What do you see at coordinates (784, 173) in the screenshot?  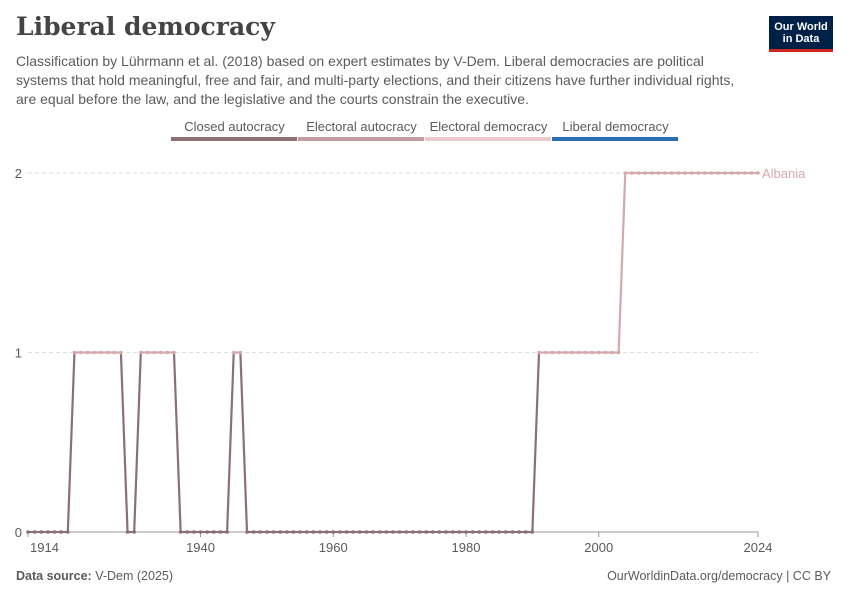 I see `series-label: Albania` at bounding box center [784, 173].